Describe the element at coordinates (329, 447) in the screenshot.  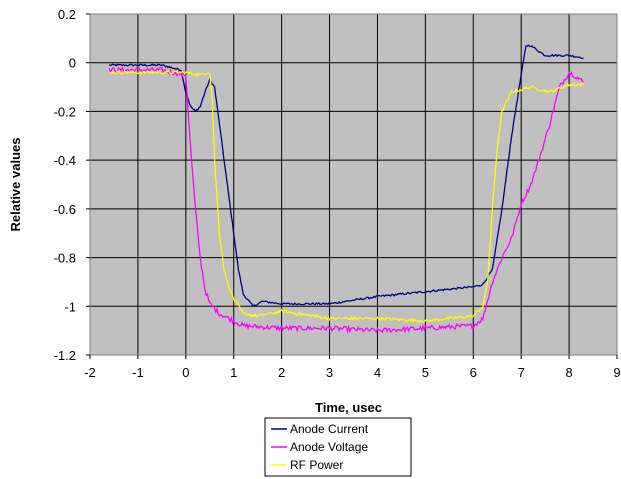
I see `legend-label: Anode Voltage` at that location.